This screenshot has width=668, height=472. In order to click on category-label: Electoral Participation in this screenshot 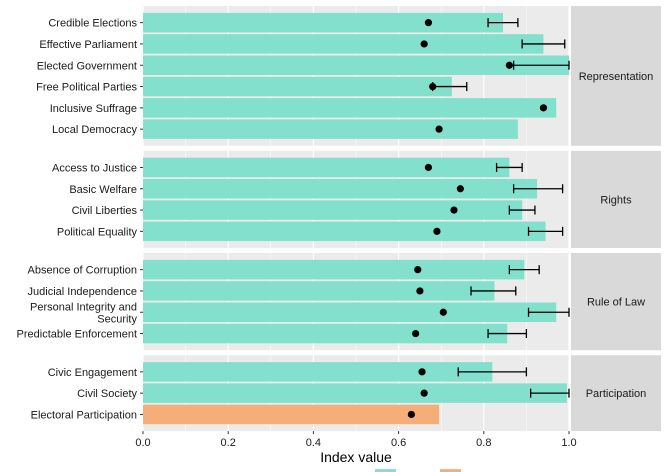, I will do `click(84, 415)`.